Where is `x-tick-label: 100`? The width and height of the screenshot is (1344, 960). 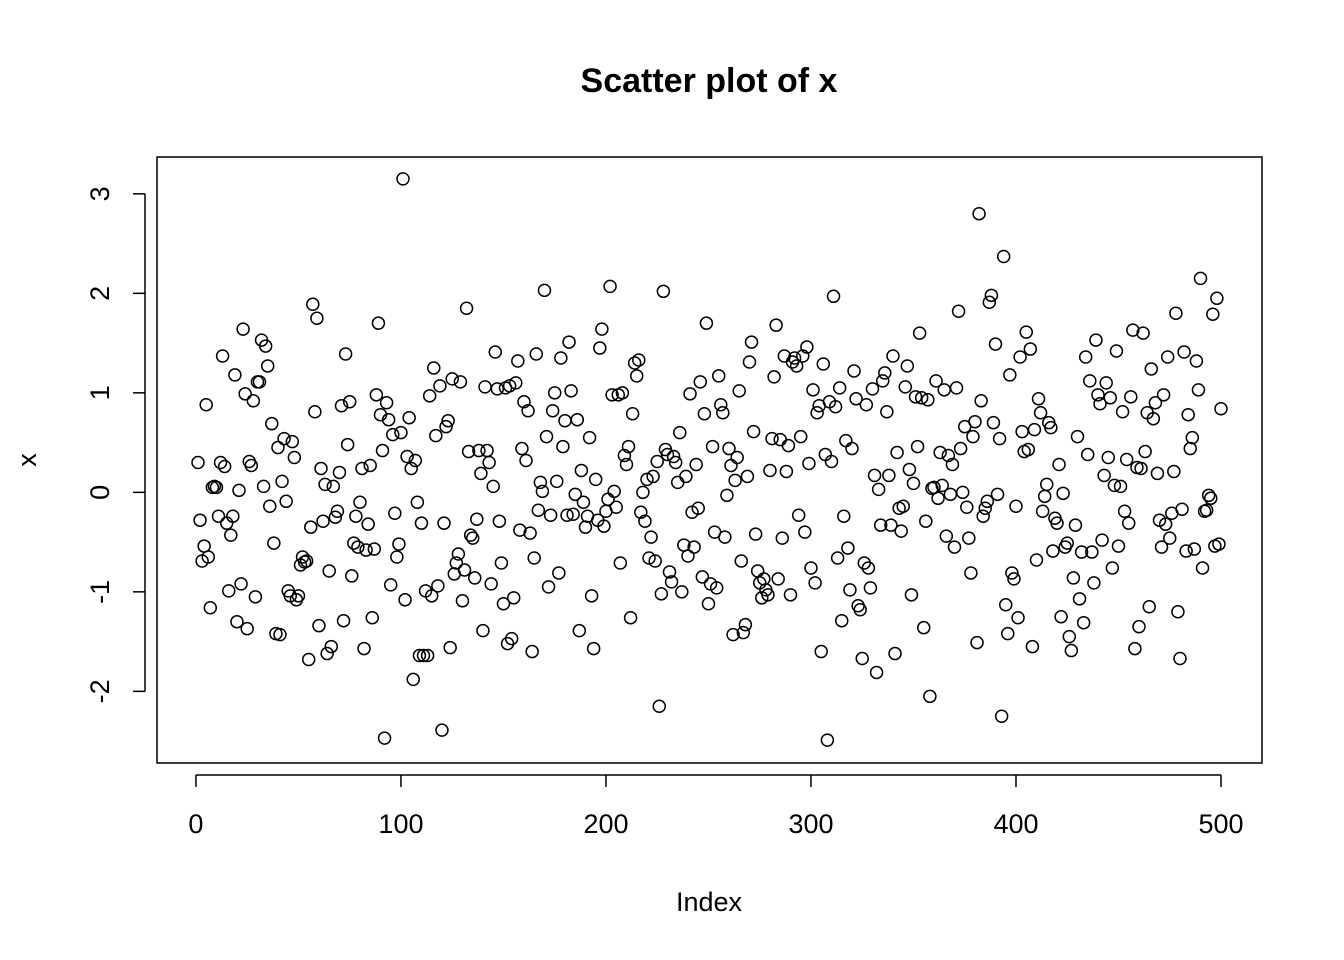 x-tick-label: 100 is located at coordinates (400, 824).